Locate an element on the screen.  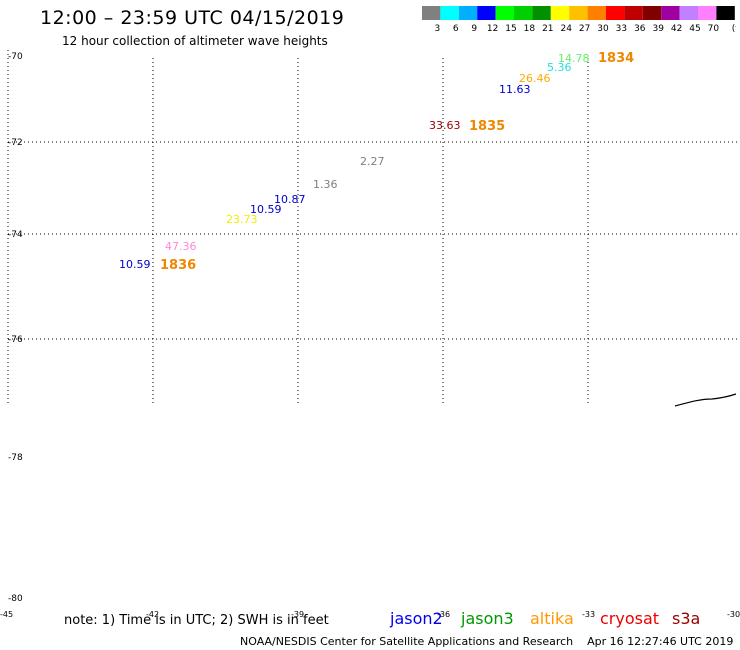
colorbar-label: 70 is located at coordinates (714, 29).